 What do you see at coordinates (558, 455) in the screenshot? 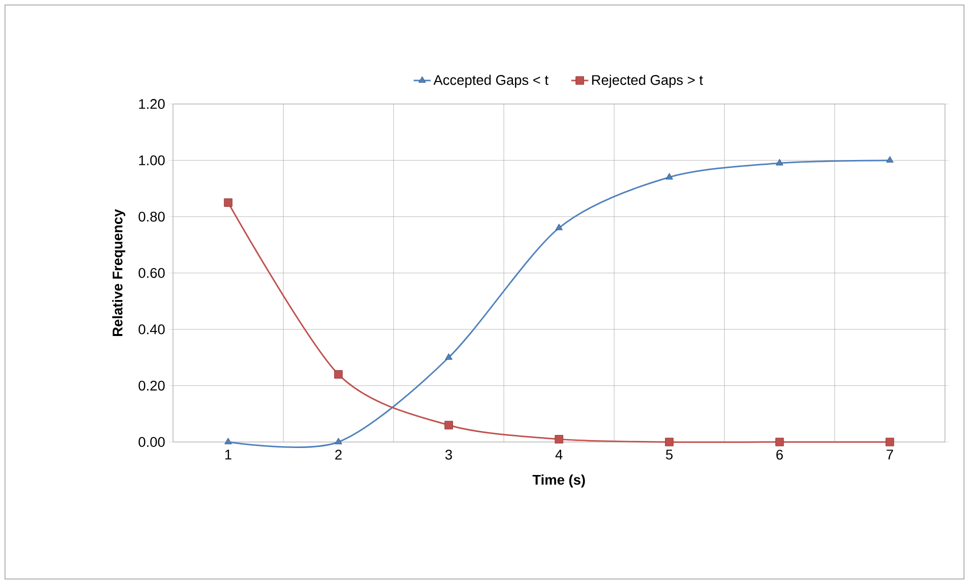
I see `x-tick-label: 4` at bounding box center [558, 455].